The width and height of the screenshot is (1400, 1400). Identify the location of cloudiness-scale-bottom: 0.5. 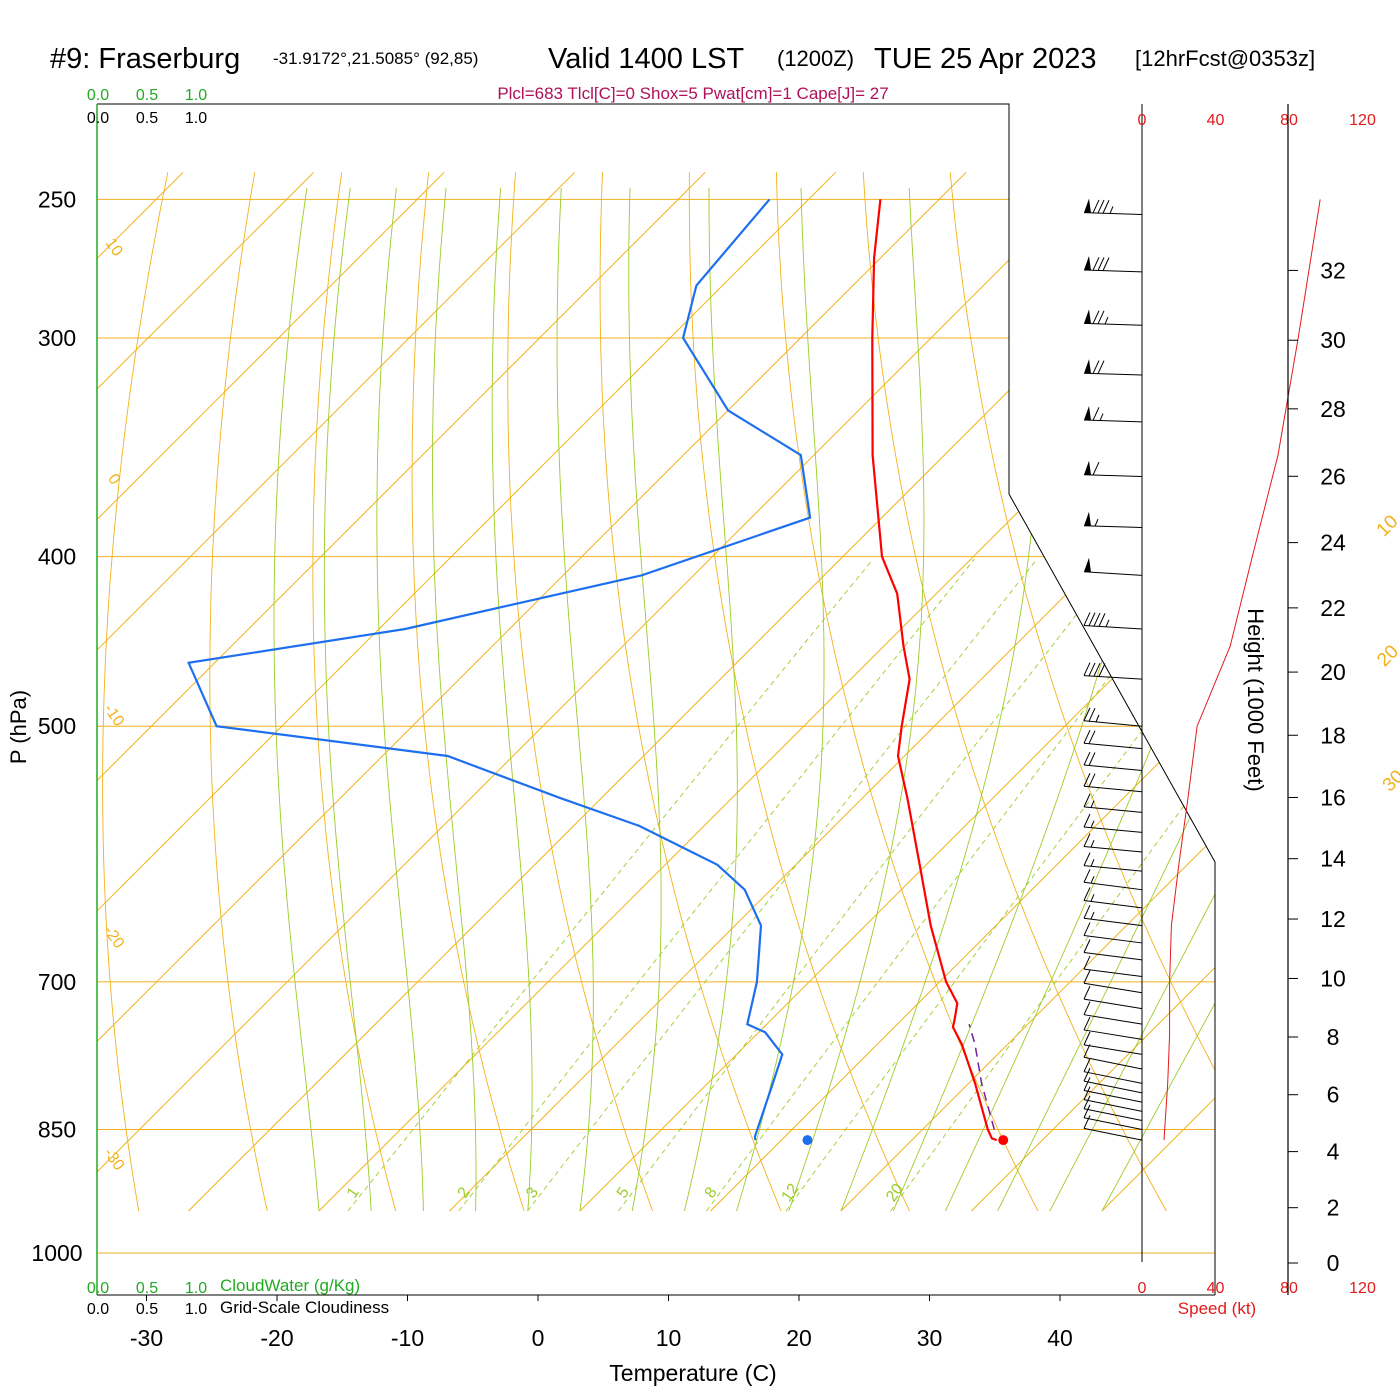
(147, 1309).